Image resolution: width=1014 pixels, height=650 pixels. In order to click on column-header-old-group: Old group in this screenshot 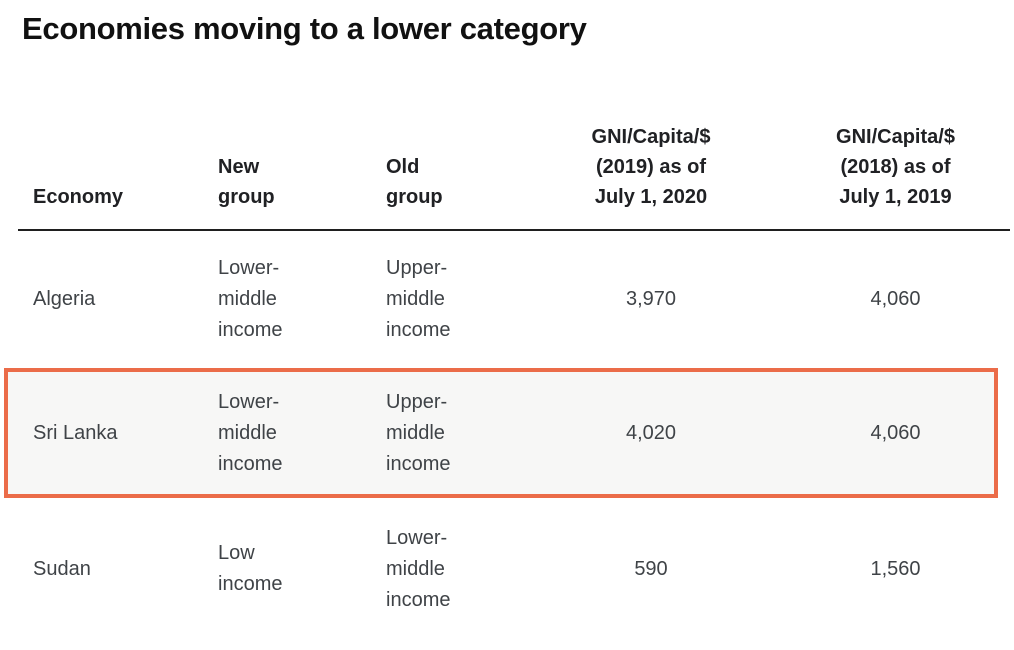, I will do `click(414, 182)`.